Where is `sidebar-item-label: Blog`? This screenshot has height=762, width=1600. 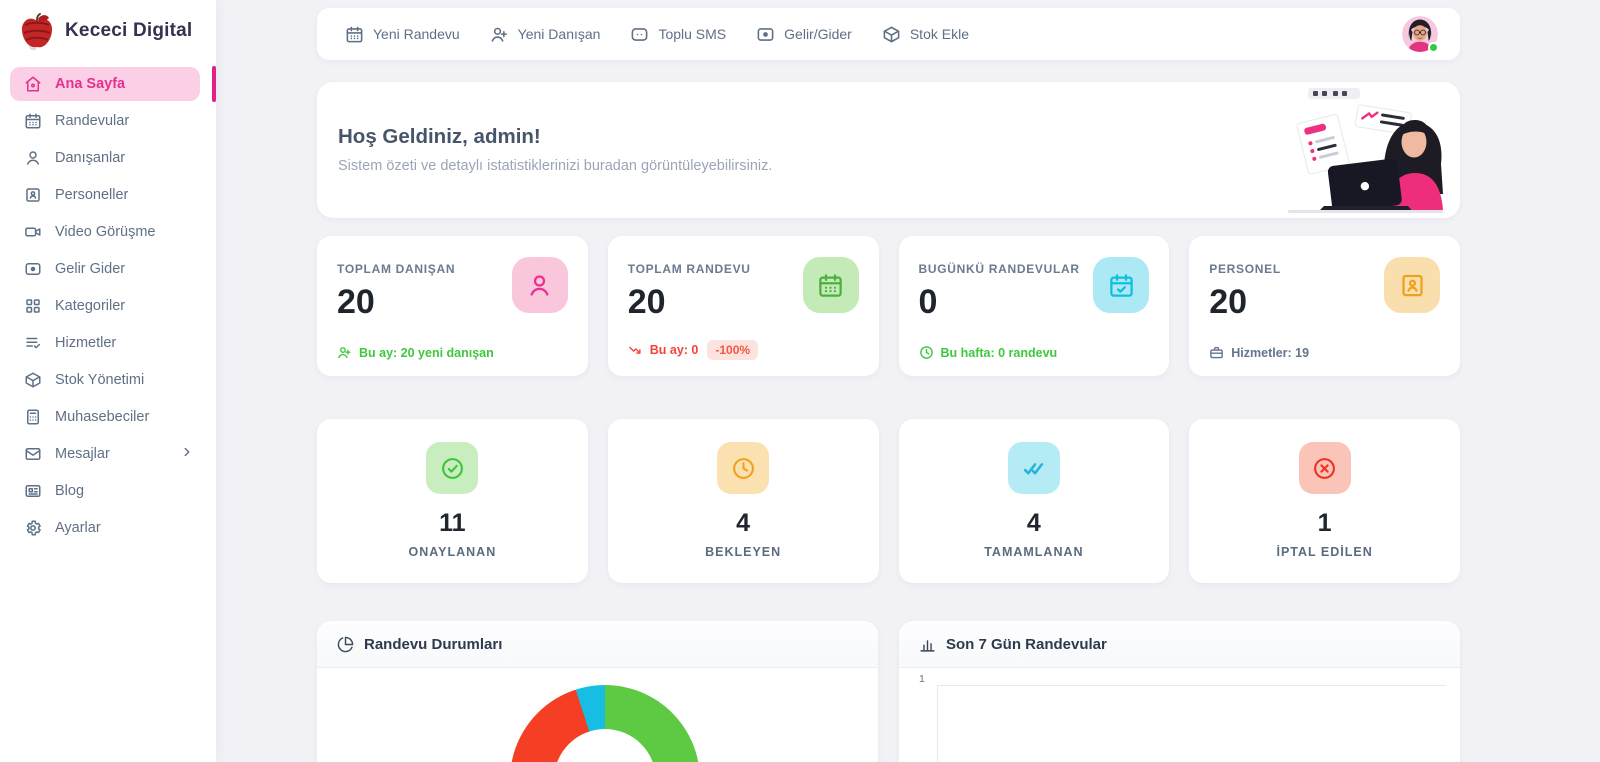
sidebar-item-label: Blog is located at coordinates (70, 491).